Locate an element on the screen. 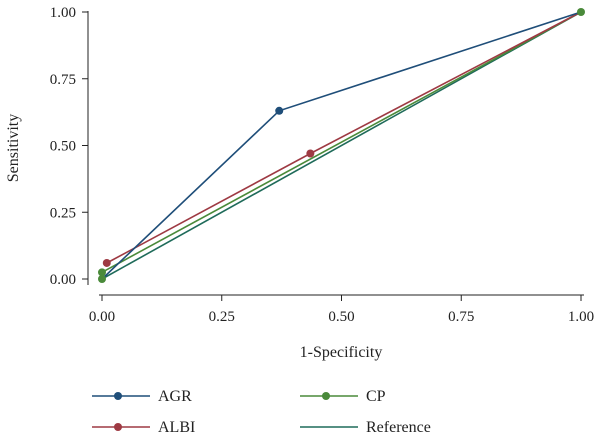  x-tick-label: 1.00 is located at coordinates (581, 317).